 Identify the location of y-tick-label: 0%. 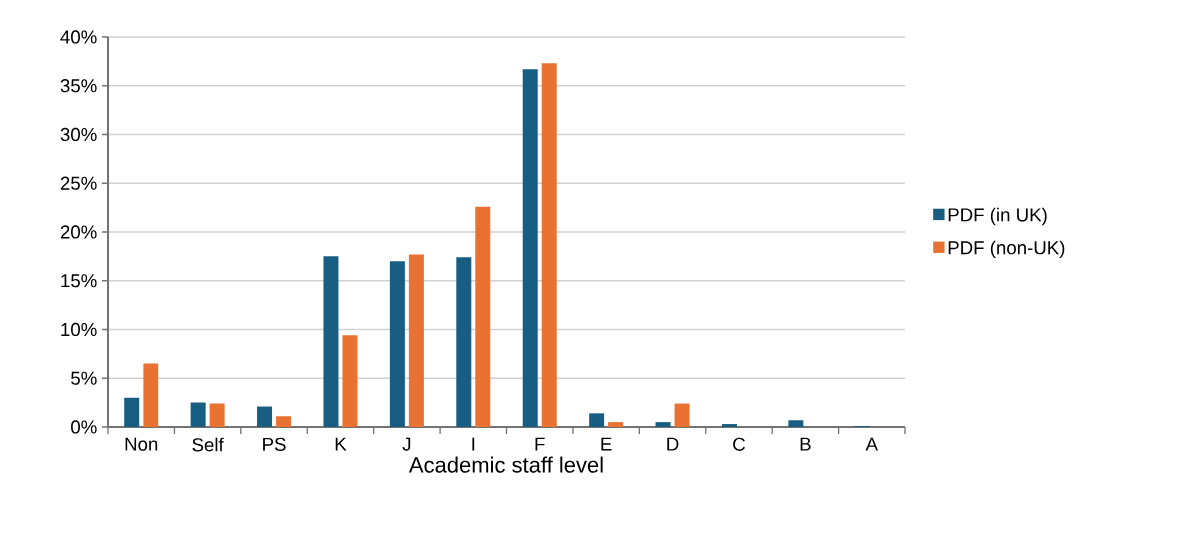
(84, 427).